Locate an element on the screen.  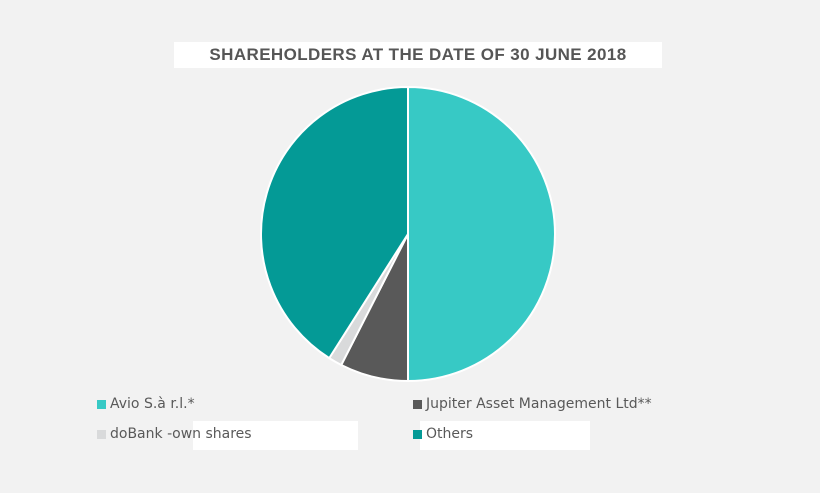
legend-label-avio: Avio S.à r.l.* is located at coordinates (152, 404).